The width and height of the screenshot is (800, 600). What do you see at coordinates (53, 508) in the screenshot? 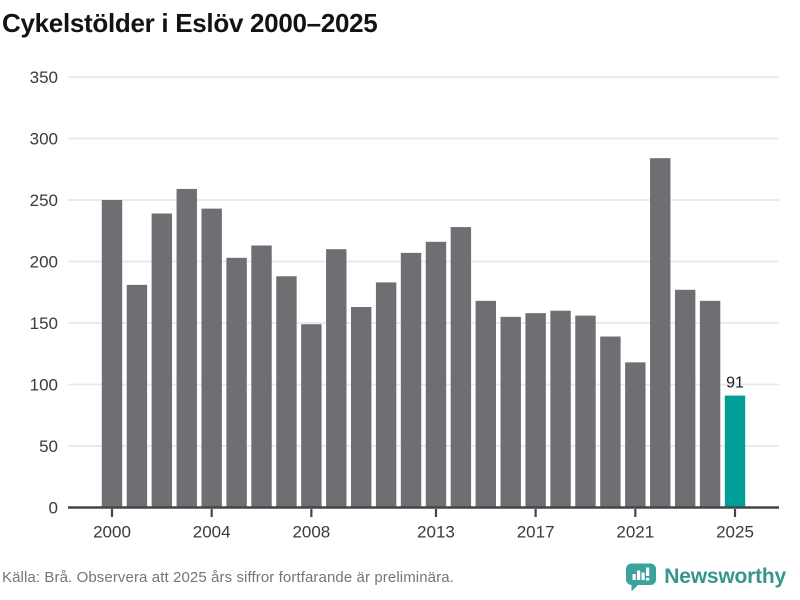
I see `y-axis-label-0: 0` at bounding box center [53, 508].